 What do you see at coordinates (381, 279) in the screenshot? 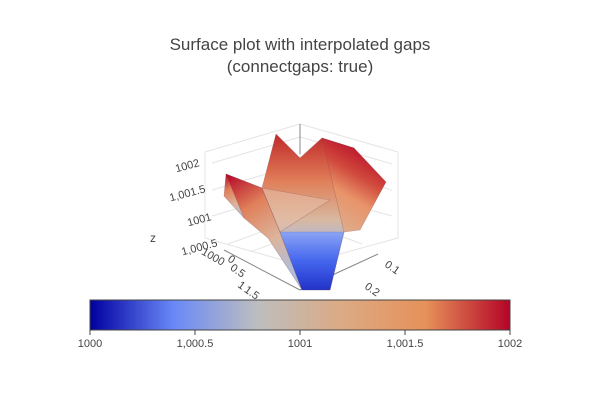
I see `x-axis: 0.1 0.2` at bounding box center [381, 279].